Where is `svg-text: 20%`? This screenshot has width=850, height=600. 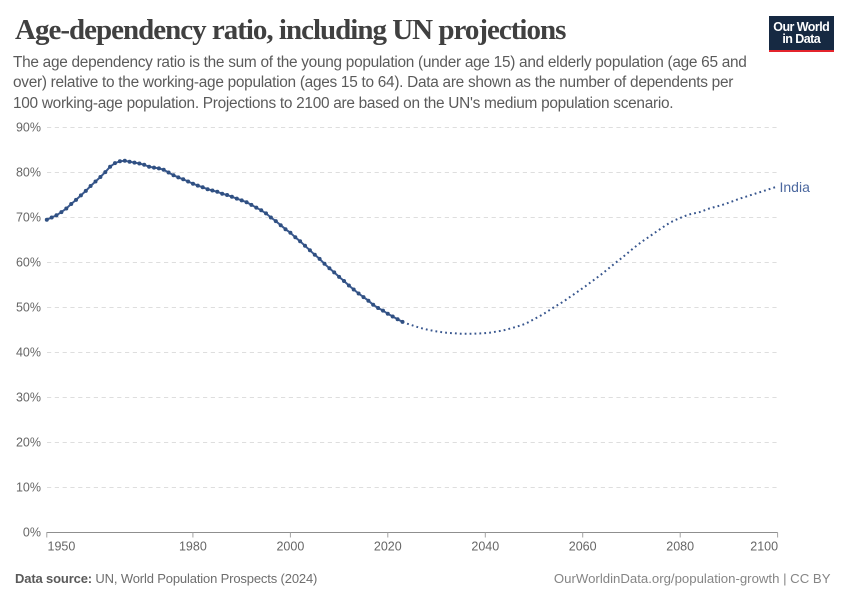
svg-text: 20% is located at coordinates (28, 443).